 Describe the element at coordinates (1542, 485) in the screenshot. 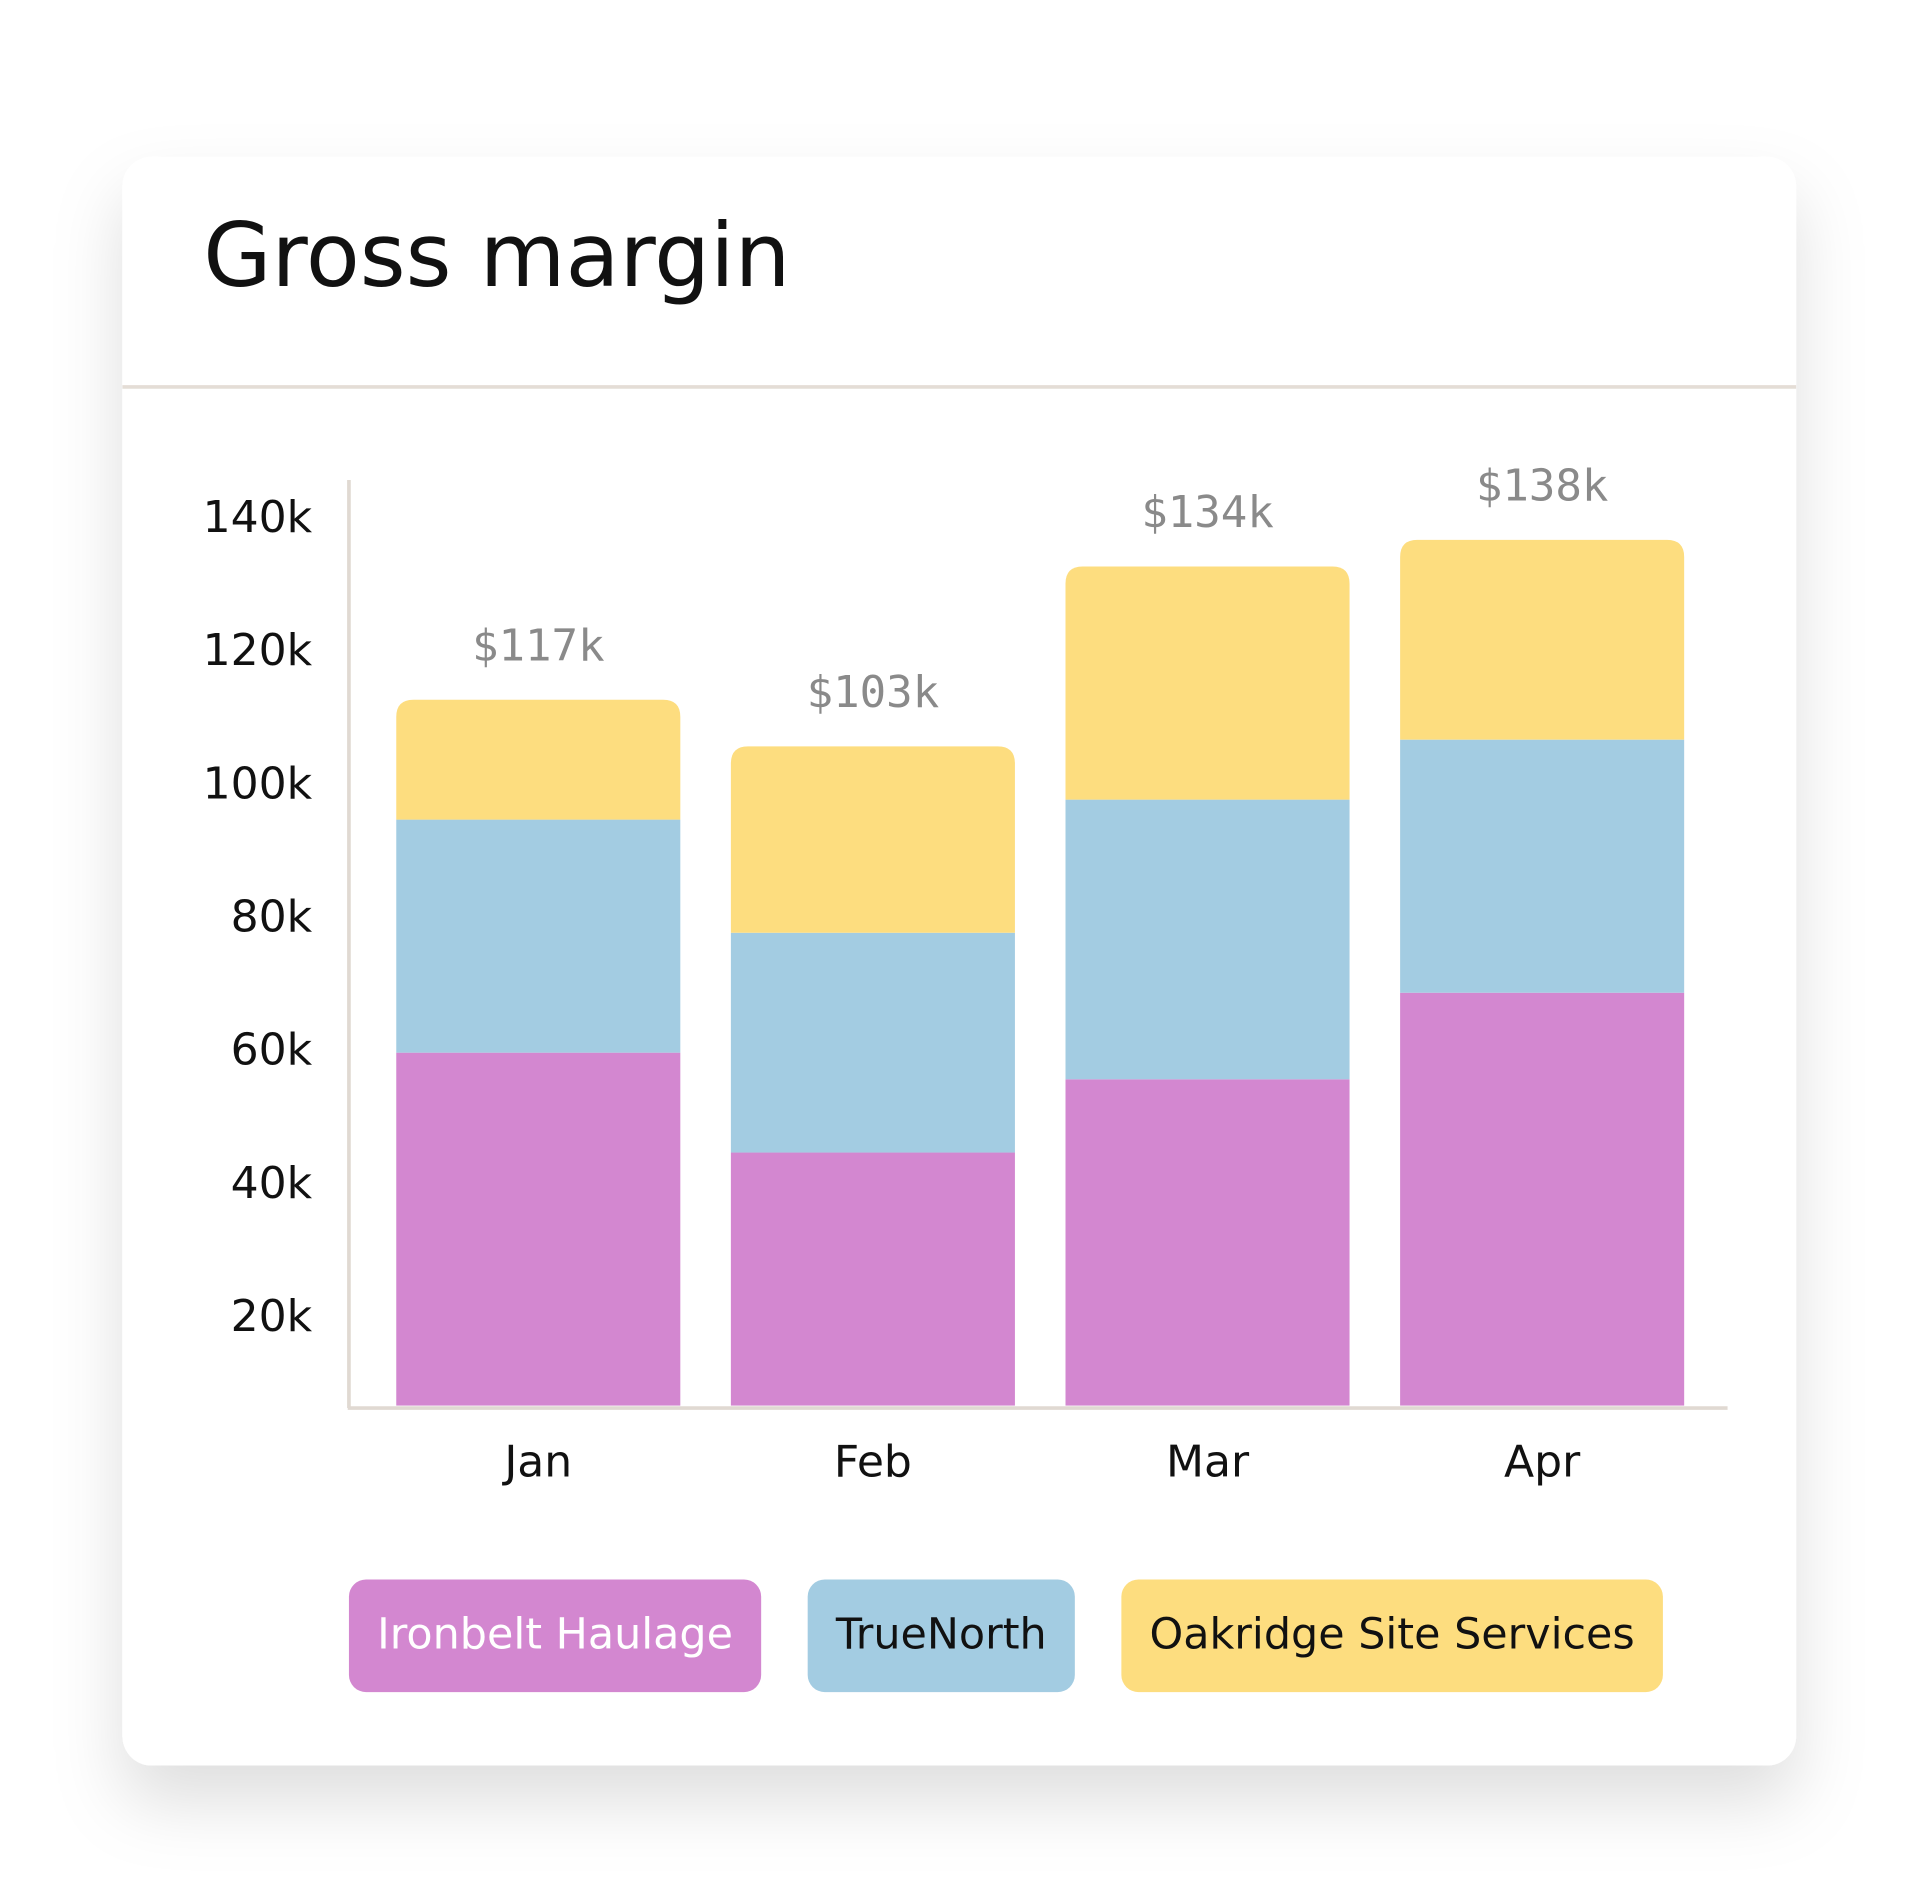

I see `total-label: $138k` at that location.